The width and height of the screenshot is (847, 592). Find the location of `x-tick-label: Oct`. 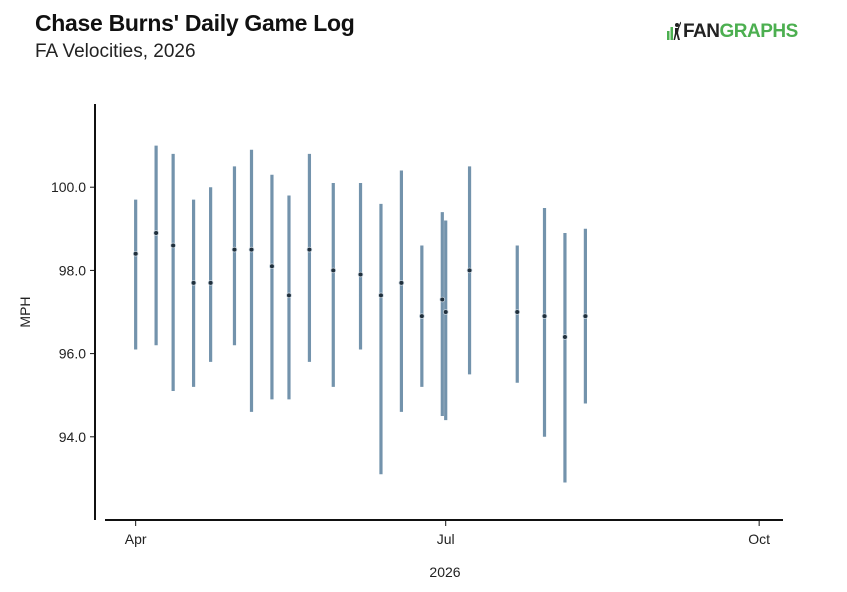

x-tick-label: Oct is located at coordinates (759, 539).